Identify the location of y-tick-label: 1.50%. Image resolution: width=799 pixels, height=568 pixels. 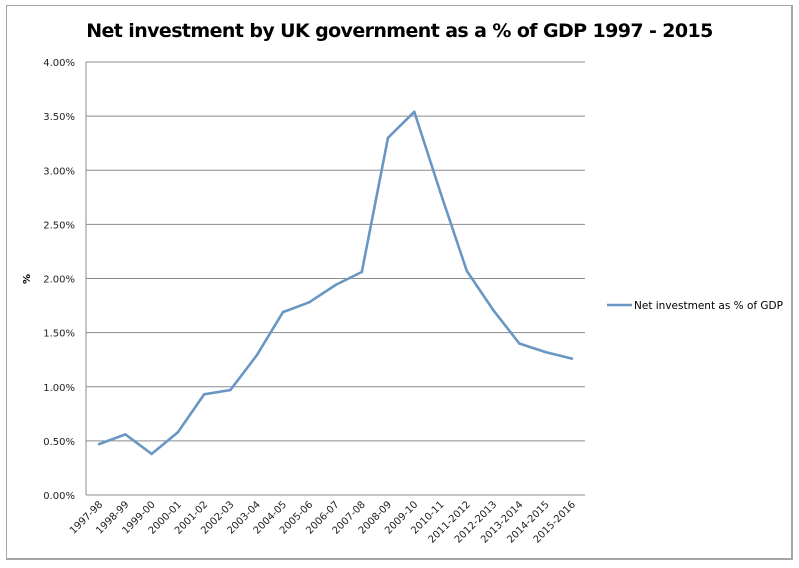
(59, 334).